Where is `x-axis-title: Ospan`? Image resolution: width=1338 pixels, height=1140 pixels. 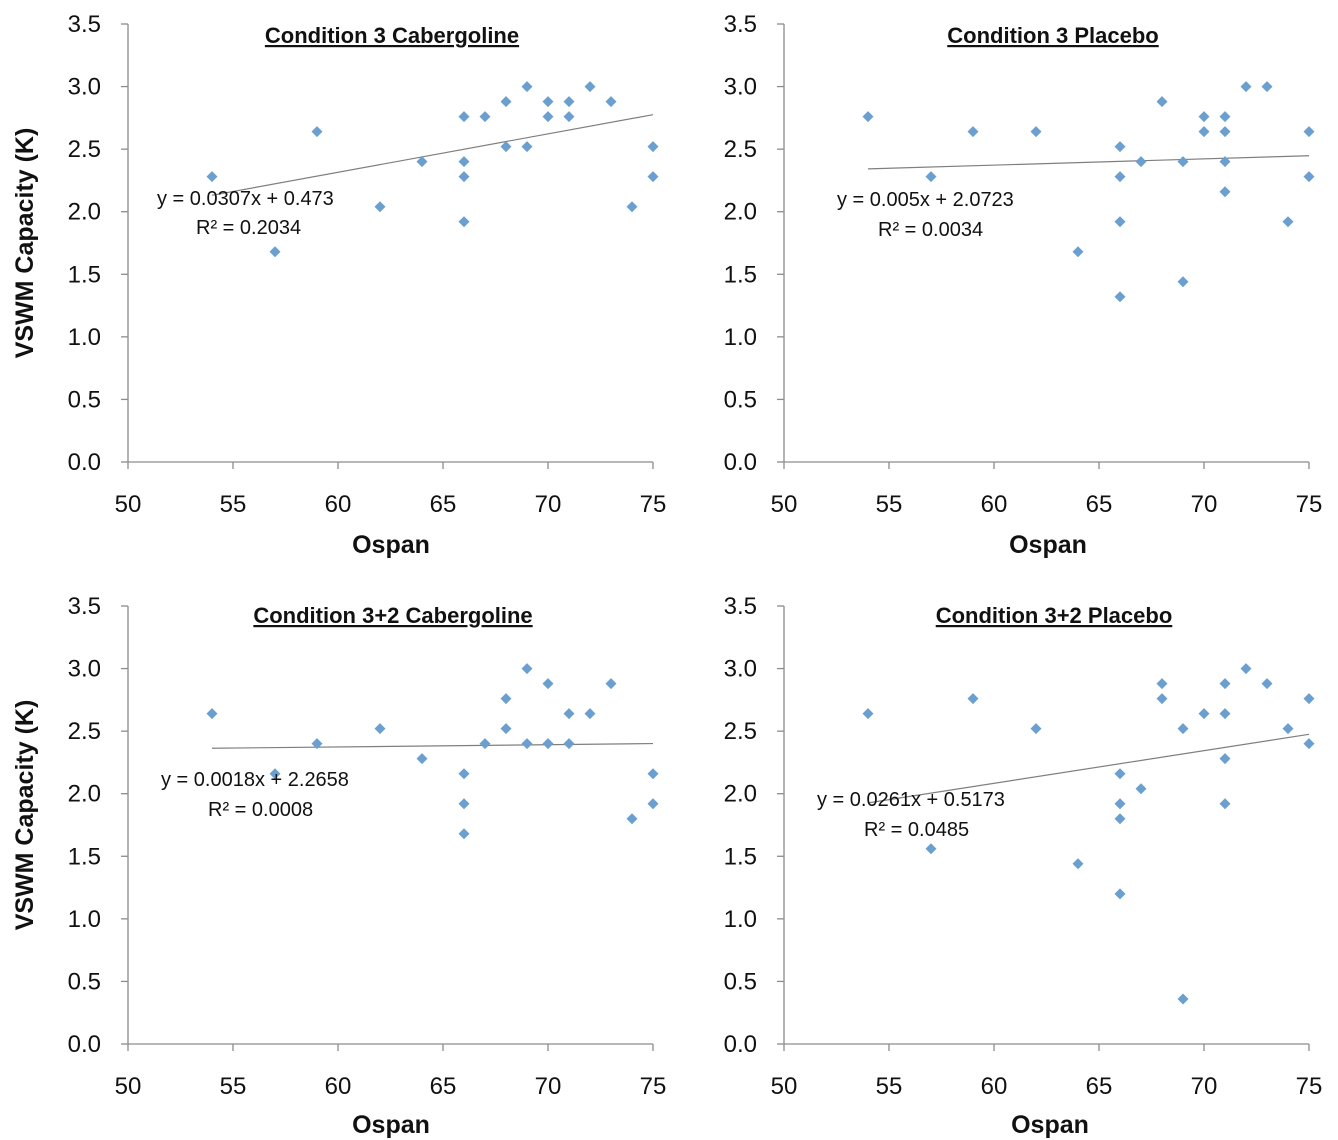
x-axis-title: Ospan is located at coordinates (1048, 545).